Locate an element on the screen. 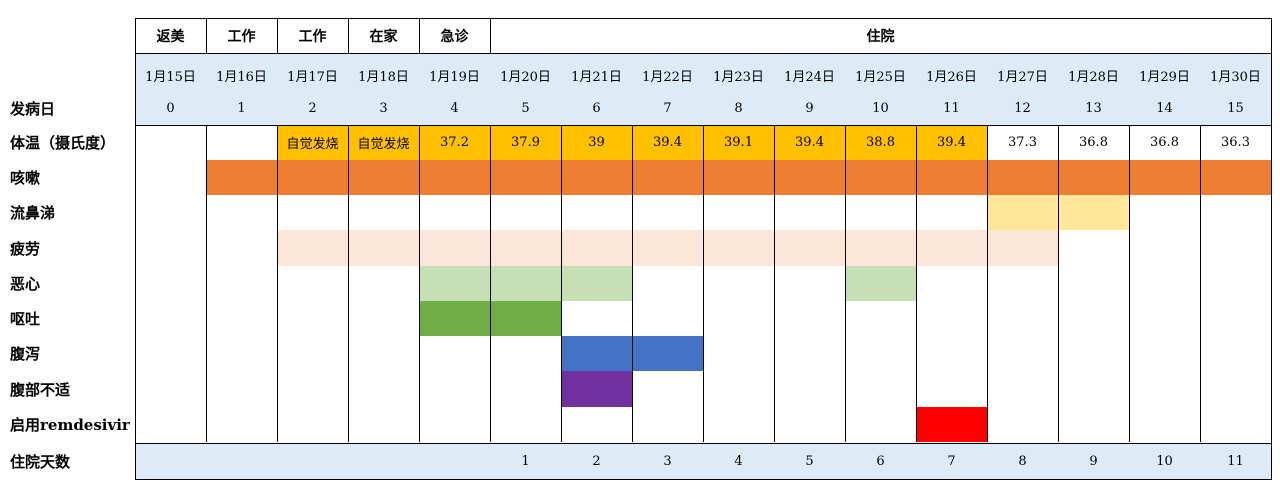 This screenshot has height=500, width=1280. runny-nose-cell is located at coordinates (1093, 212).